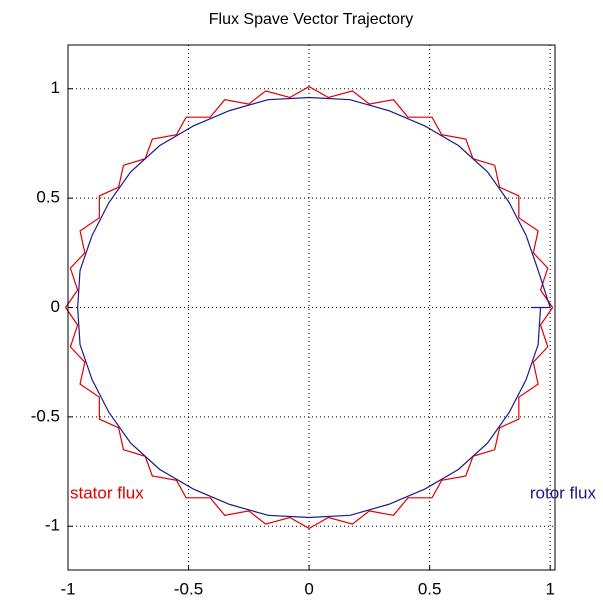 This screenshot has width=603, height=603. What do you see at coordinates (45, 415) in the screenshot?
I see `y-tick-label: -0.5` at bounding box center [45, 415].